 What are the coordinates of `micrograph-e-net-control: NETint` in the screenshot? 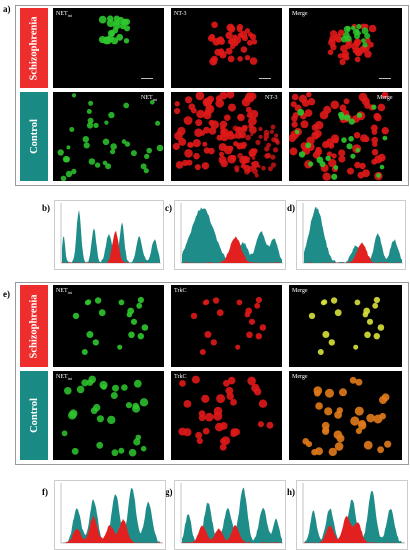 It's located at (108, 415).